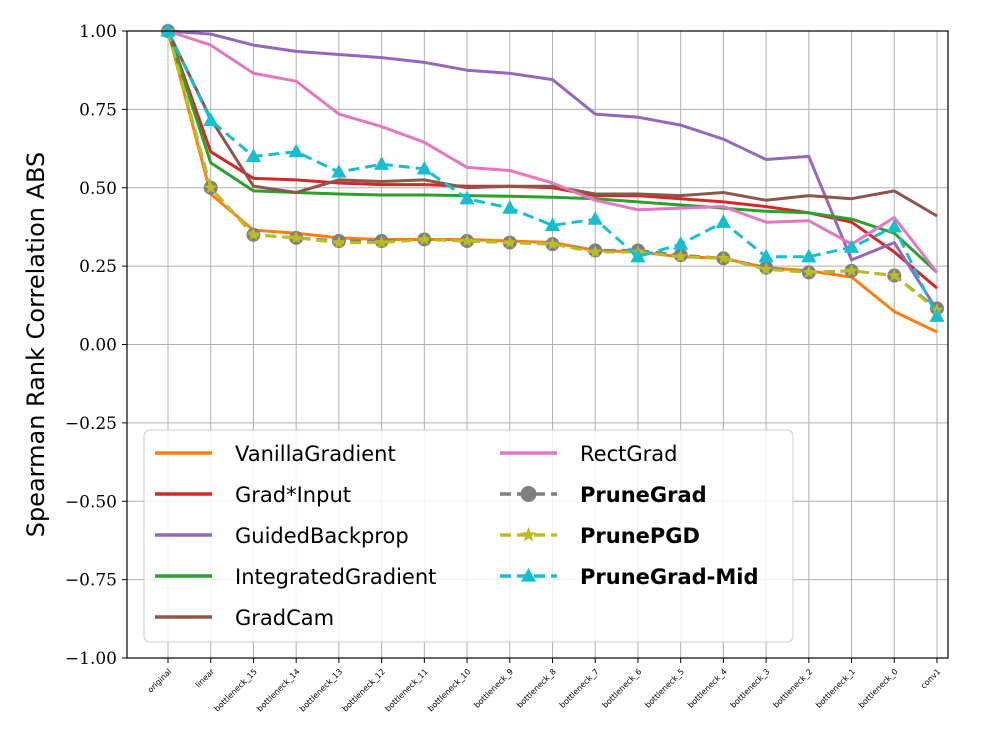  Describe the element at coordinates (91, 659) in the screenshot. I see `y-tick-label: −1.00` at that location.